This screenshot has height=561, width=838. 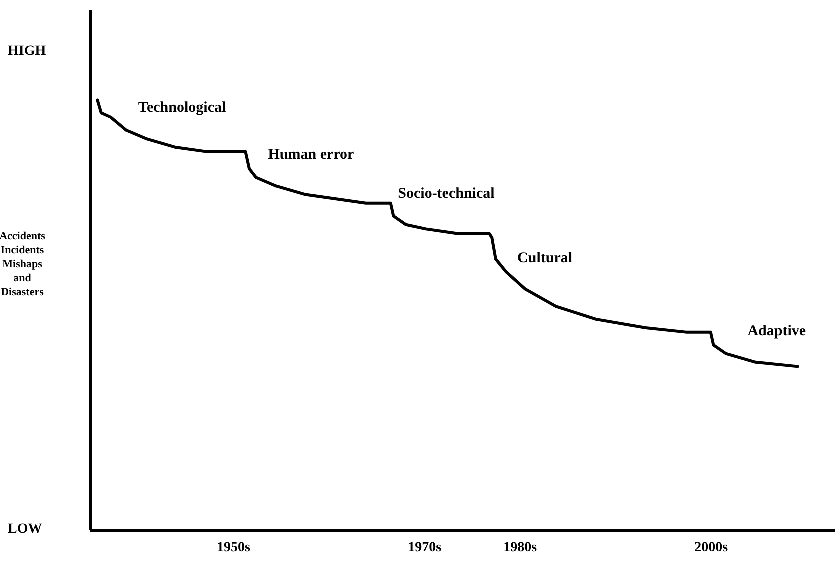 What do you see at coordinates (182, 108) in the screenshot?
I see `annotation: Technological` at bounding box center [182, 108].